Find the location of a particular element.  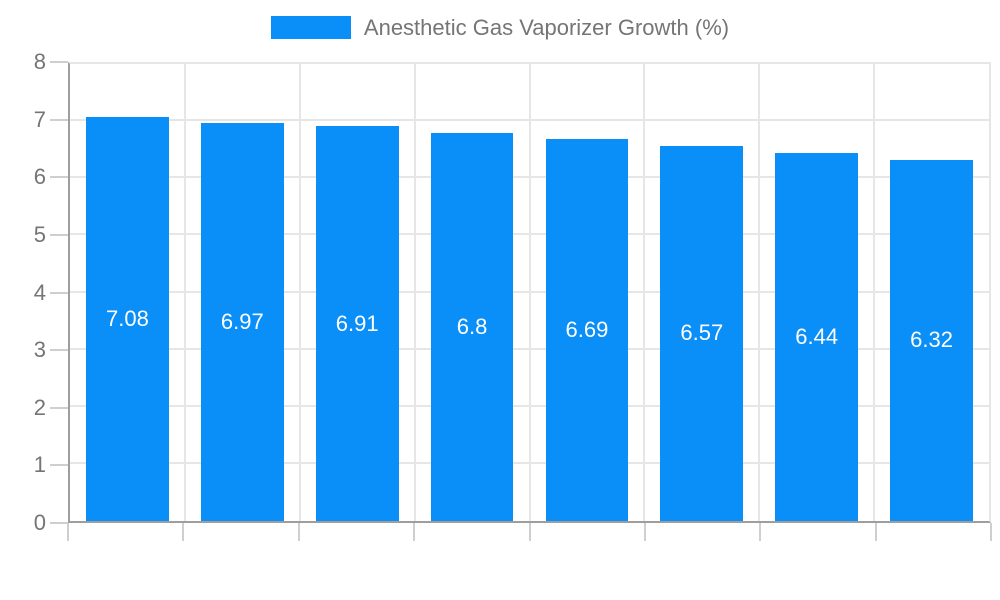

bar-slot: 6.32 is located at coordinates (931, 292).